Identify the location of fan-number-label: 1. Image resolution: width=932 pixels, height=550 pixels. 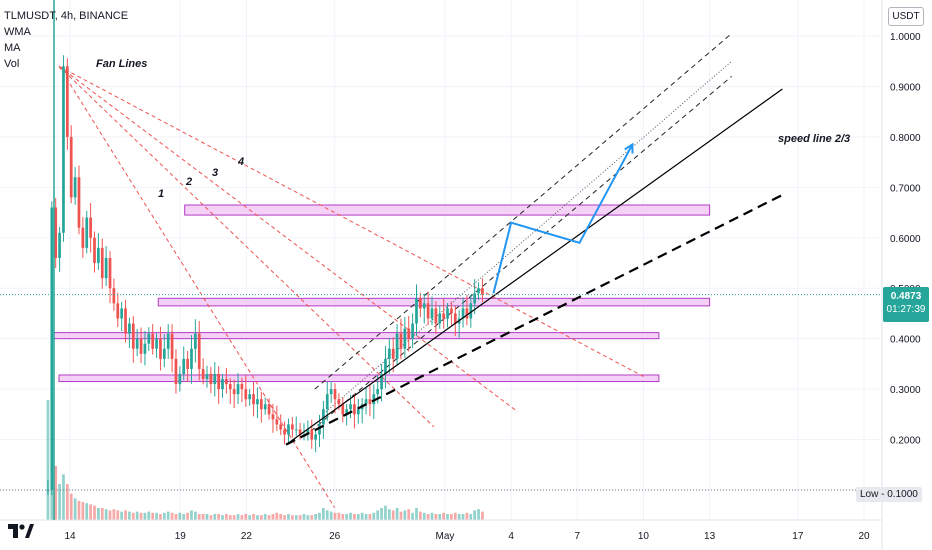
(161, 194).